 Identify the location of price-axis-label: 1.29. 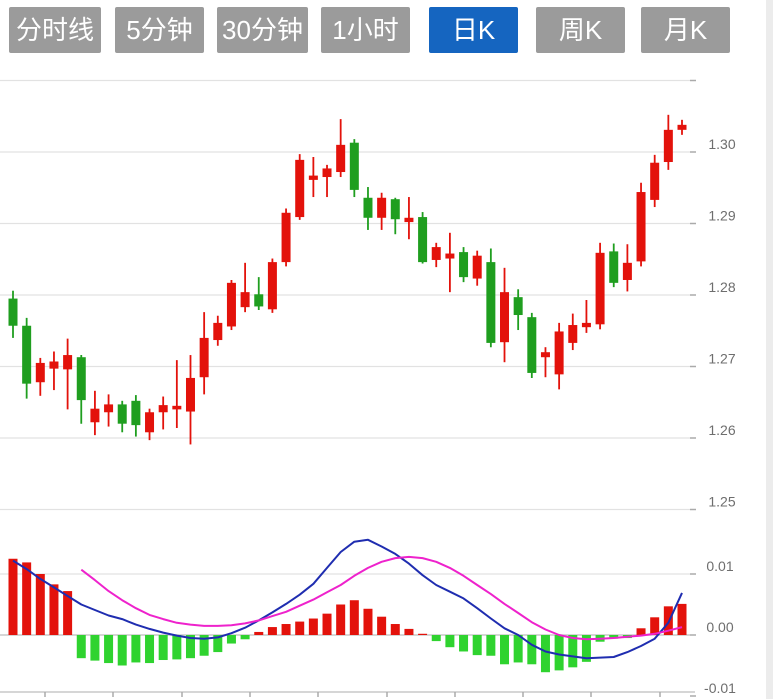
(721, 216).